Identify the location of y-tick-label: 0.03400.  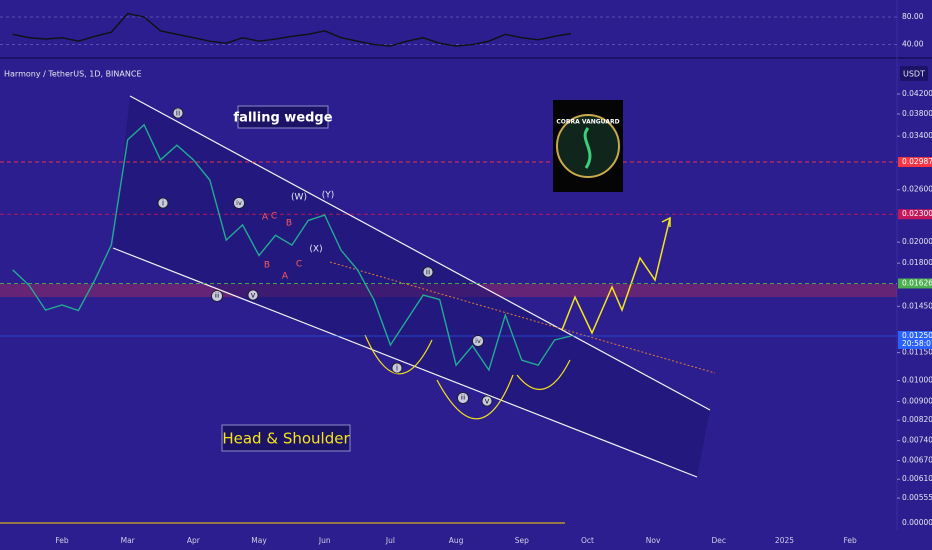
(917, 135).